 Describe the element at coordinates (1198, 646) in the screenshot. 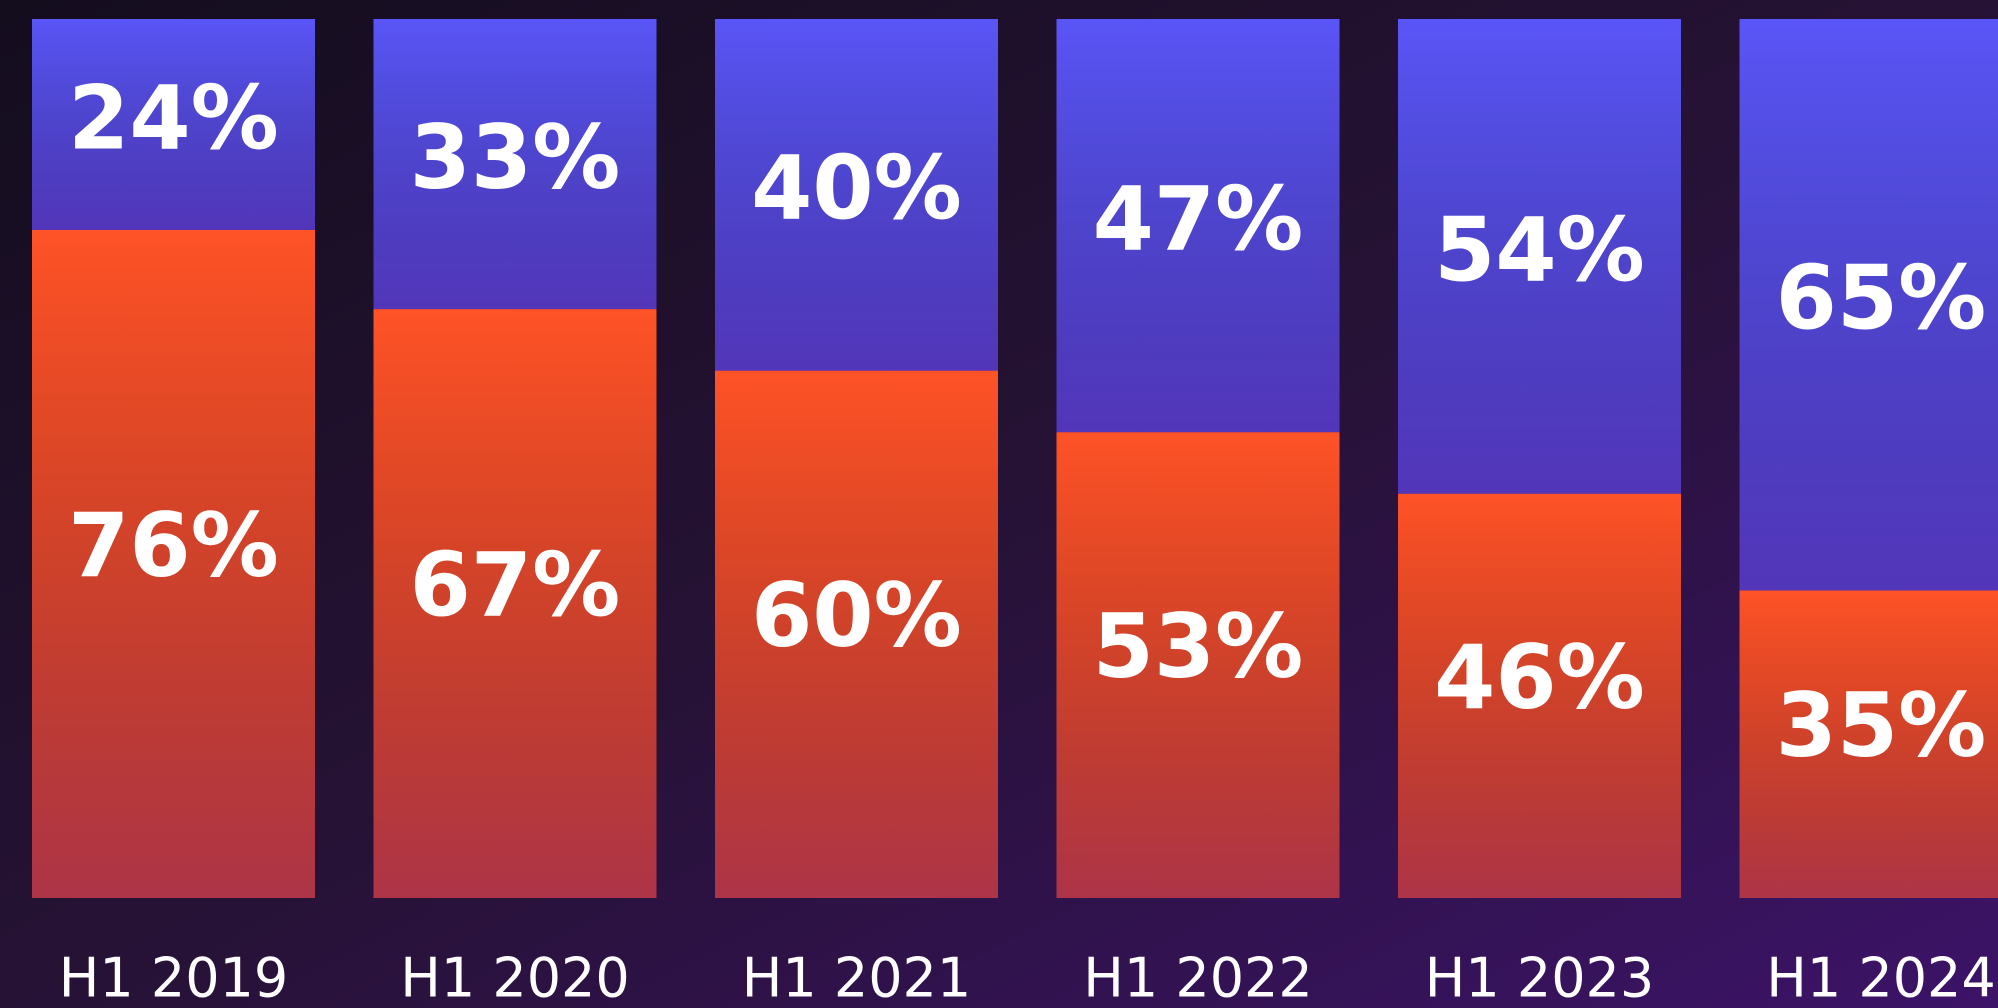

I see `value-label: 53%` at that location.